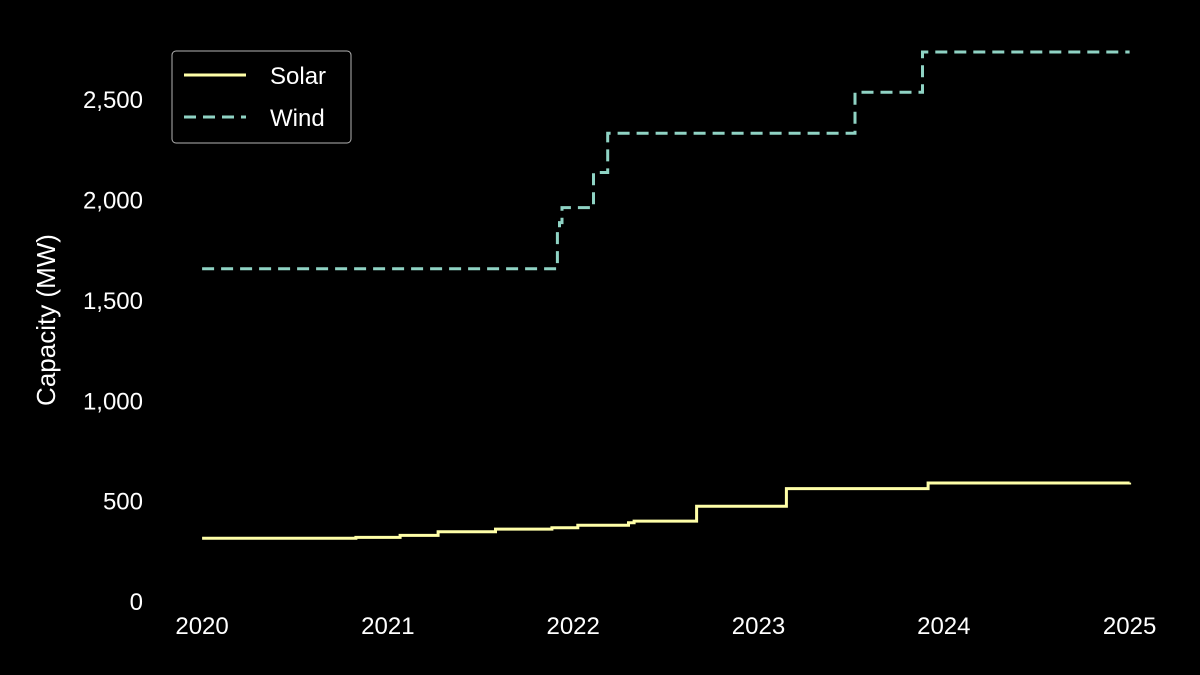 Image resolution: width=1200 pixels, height=675 pixels. What do you see at coordinates (943, 626) in the screenshot?
I see `x-tick-label: 2024` at bounding box center [943, 626].